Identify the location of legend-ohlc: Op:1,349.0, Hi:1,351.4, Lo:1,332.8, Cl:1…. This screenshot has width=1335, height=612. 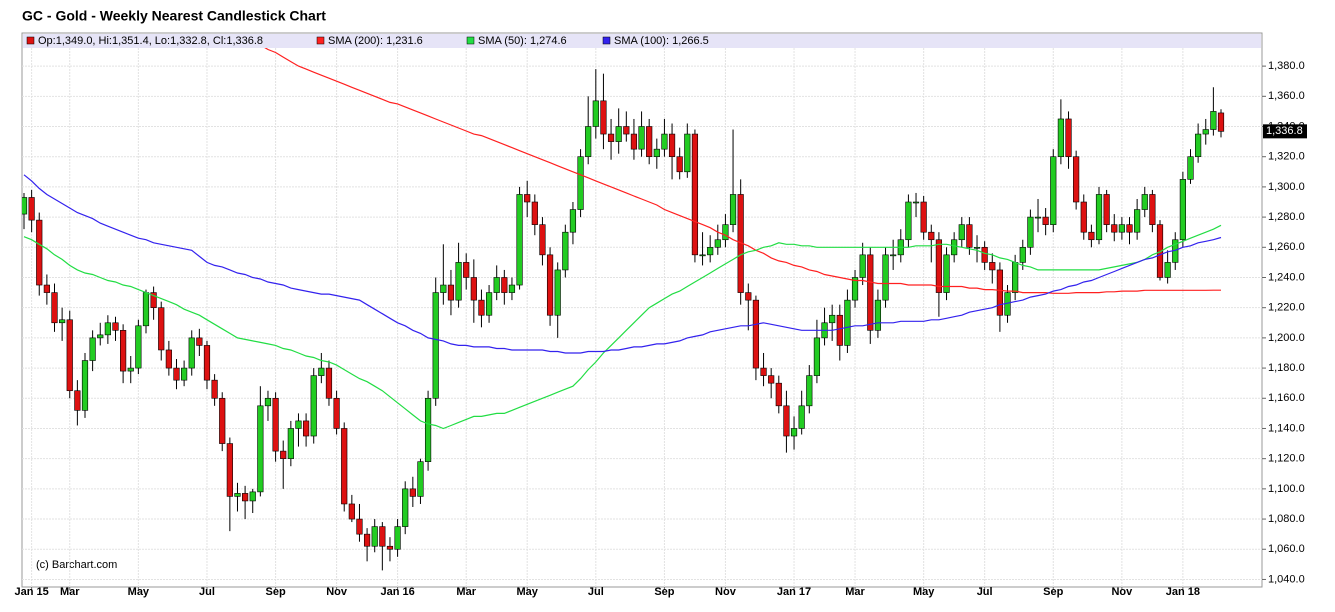
(150, 41).